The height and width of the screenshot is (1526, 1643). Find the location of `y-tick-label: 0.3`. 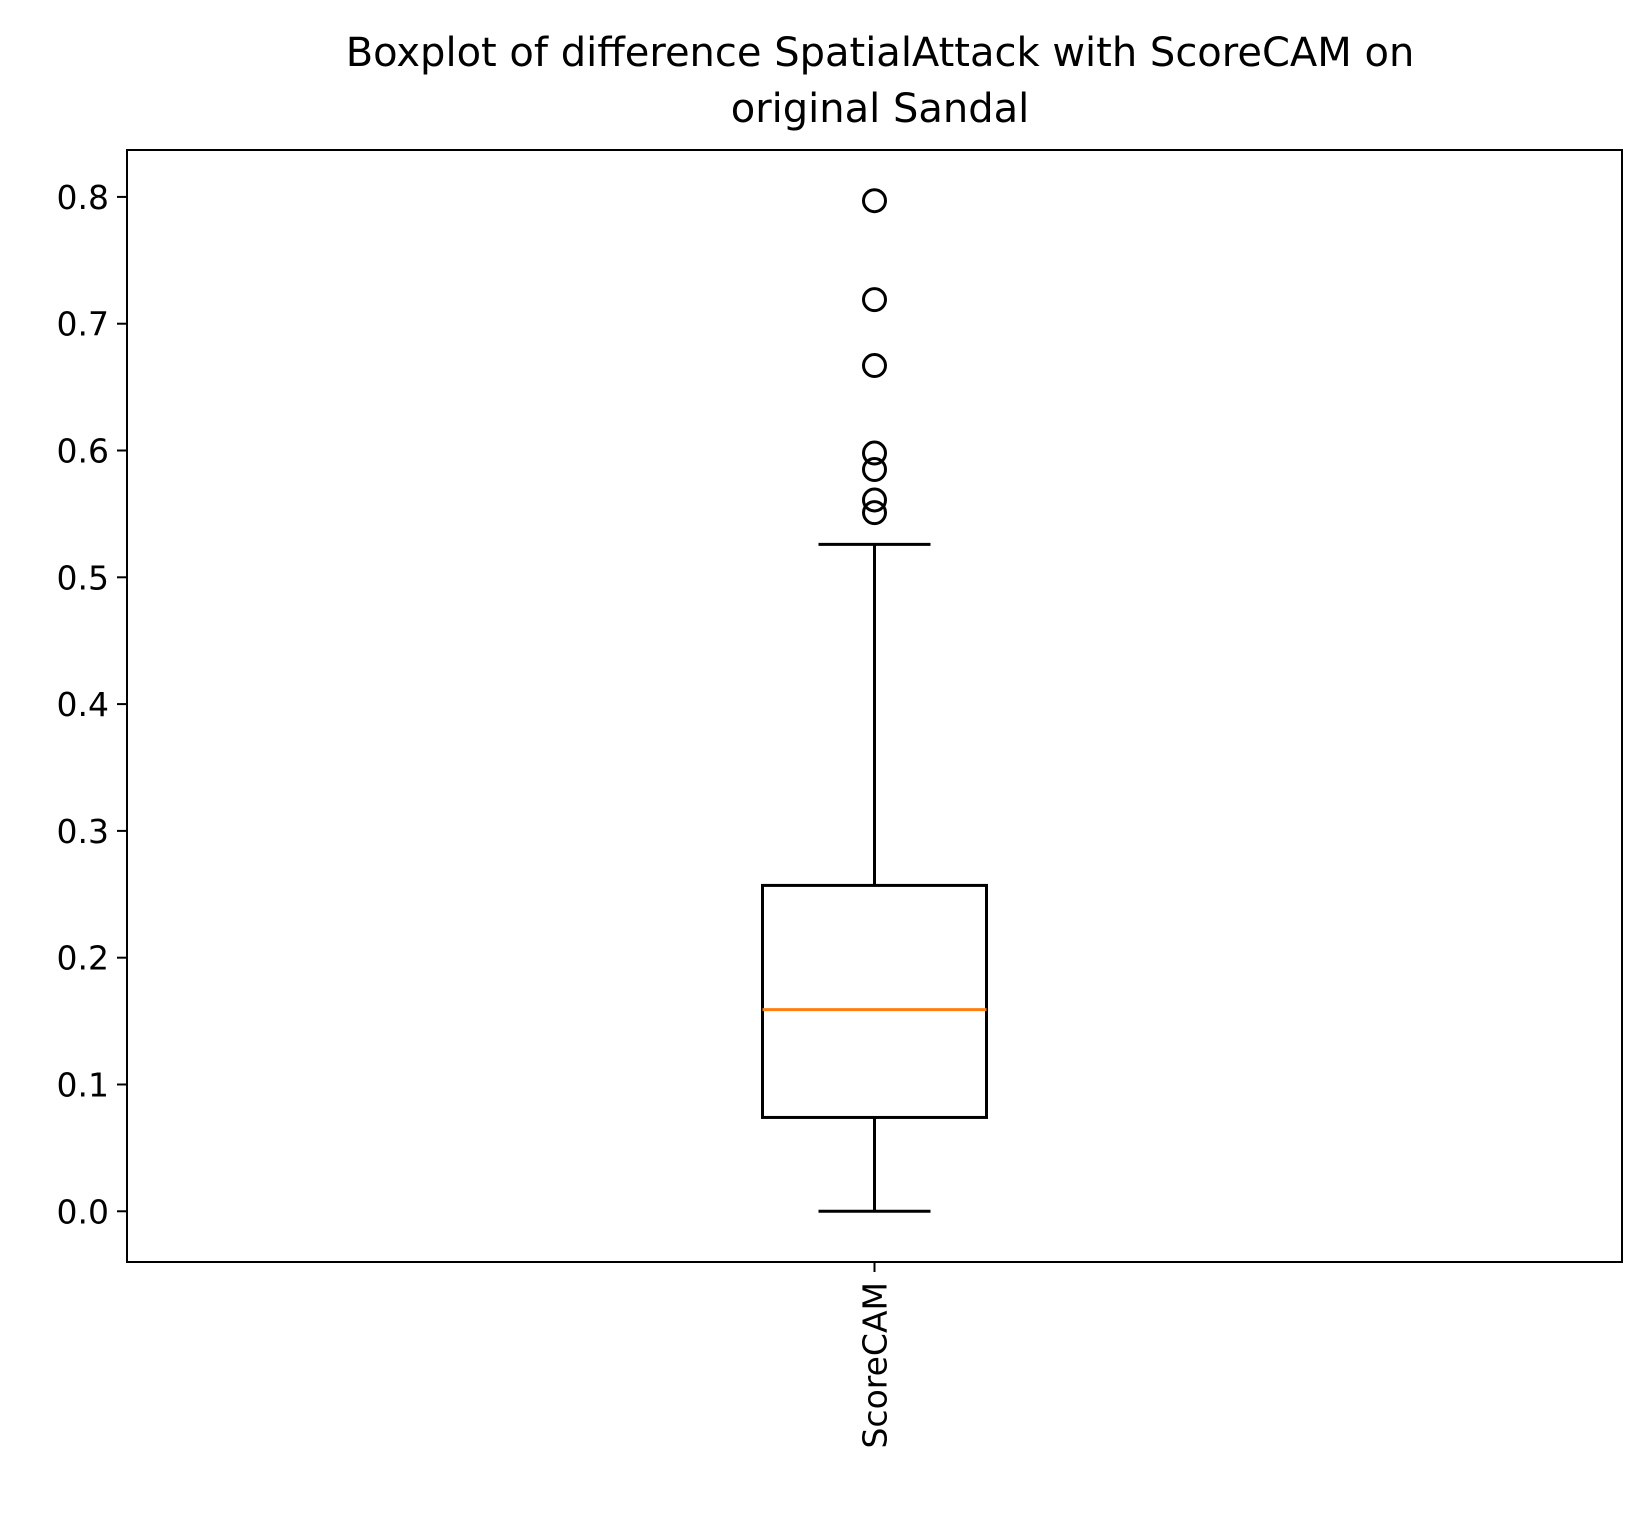

y-tick-label: 0.3 is located at coordinates (83, 831).